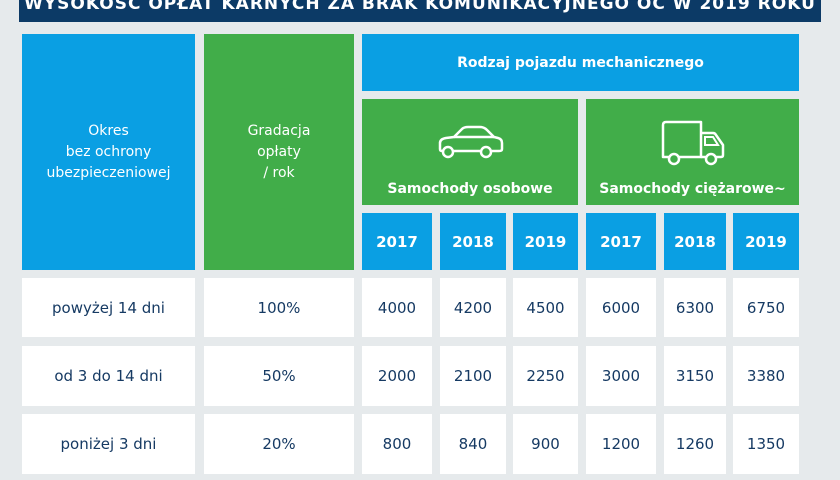 The height and width of the screenshot is (480, 840). I want to click on truck-icon, so click(693, 143).